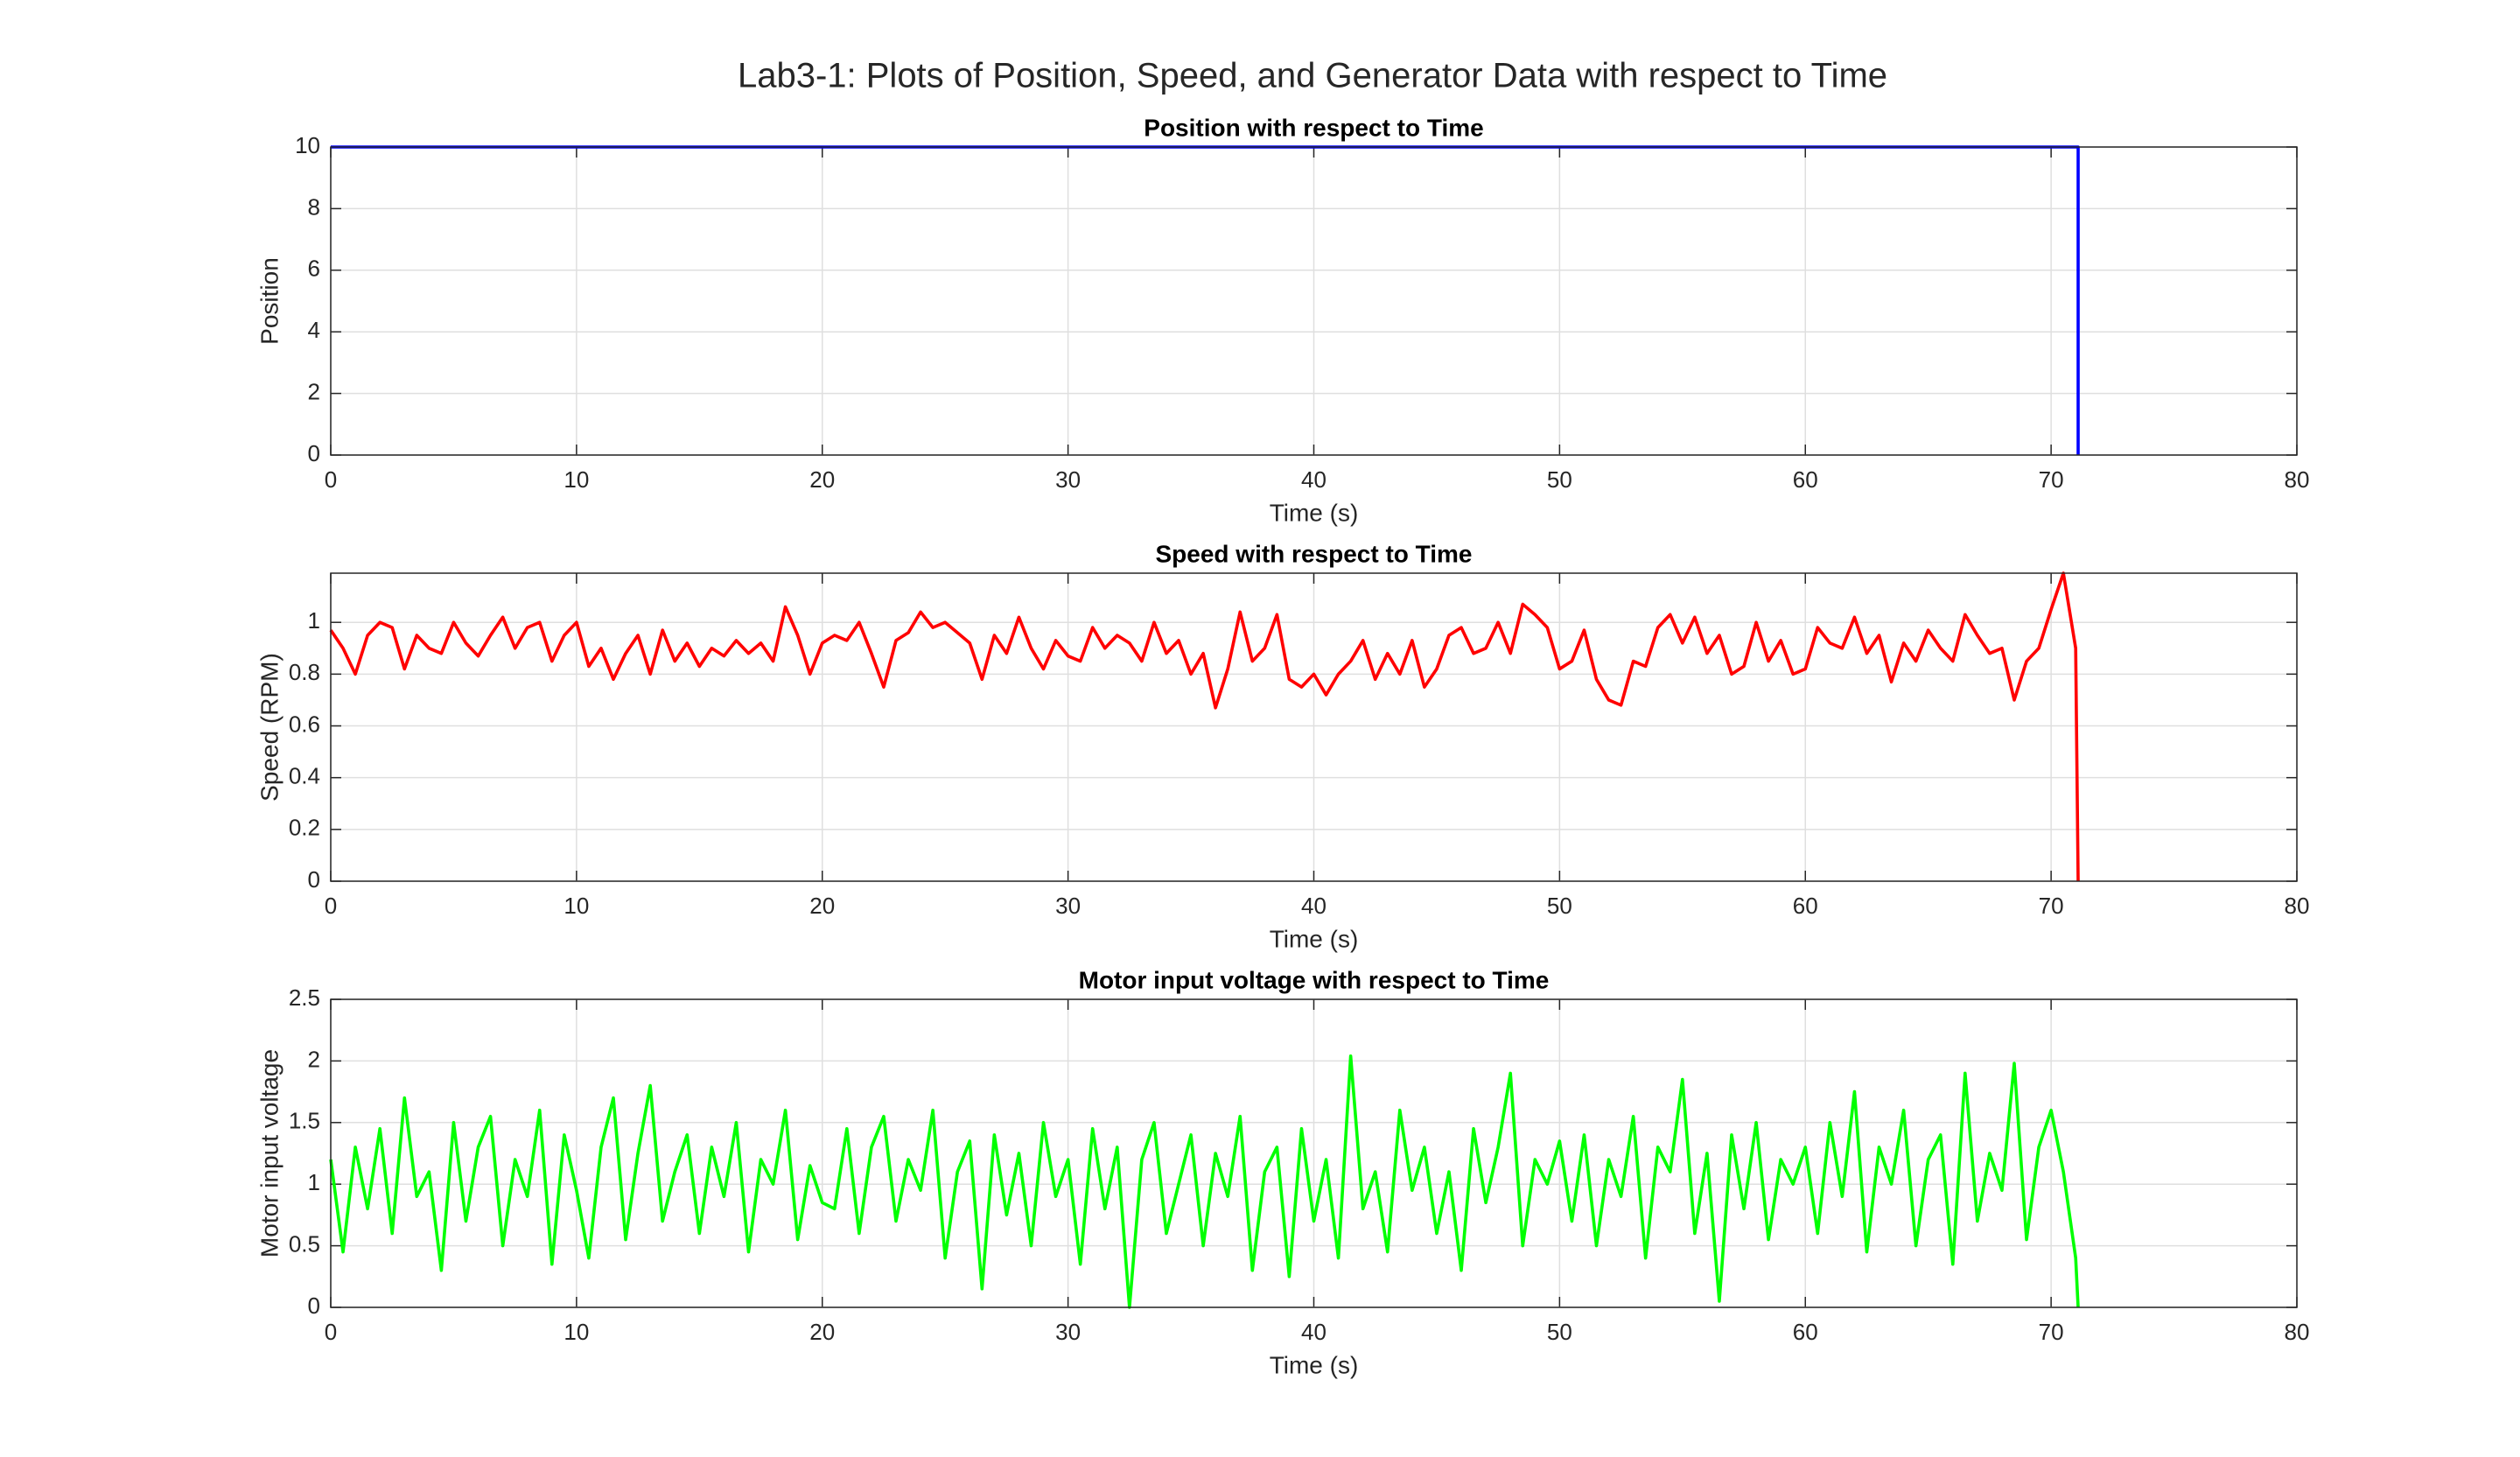 The height and width of the screenshot is (1457, 2520). I want to click on y-tick-label: 10, so click(307, 145).